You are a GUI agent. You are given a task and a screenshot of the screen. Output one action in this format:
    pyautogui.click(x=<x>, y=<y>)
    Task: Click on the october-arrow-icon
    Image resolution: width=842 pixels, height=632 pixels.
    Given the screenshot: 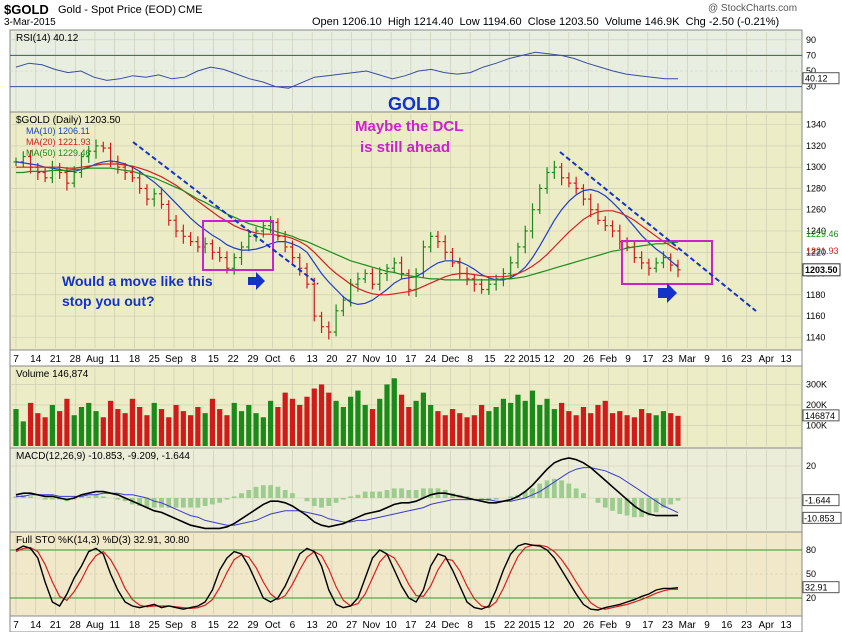 What is the action you would take?
    pyautogui.click(x=256, y=281)
    